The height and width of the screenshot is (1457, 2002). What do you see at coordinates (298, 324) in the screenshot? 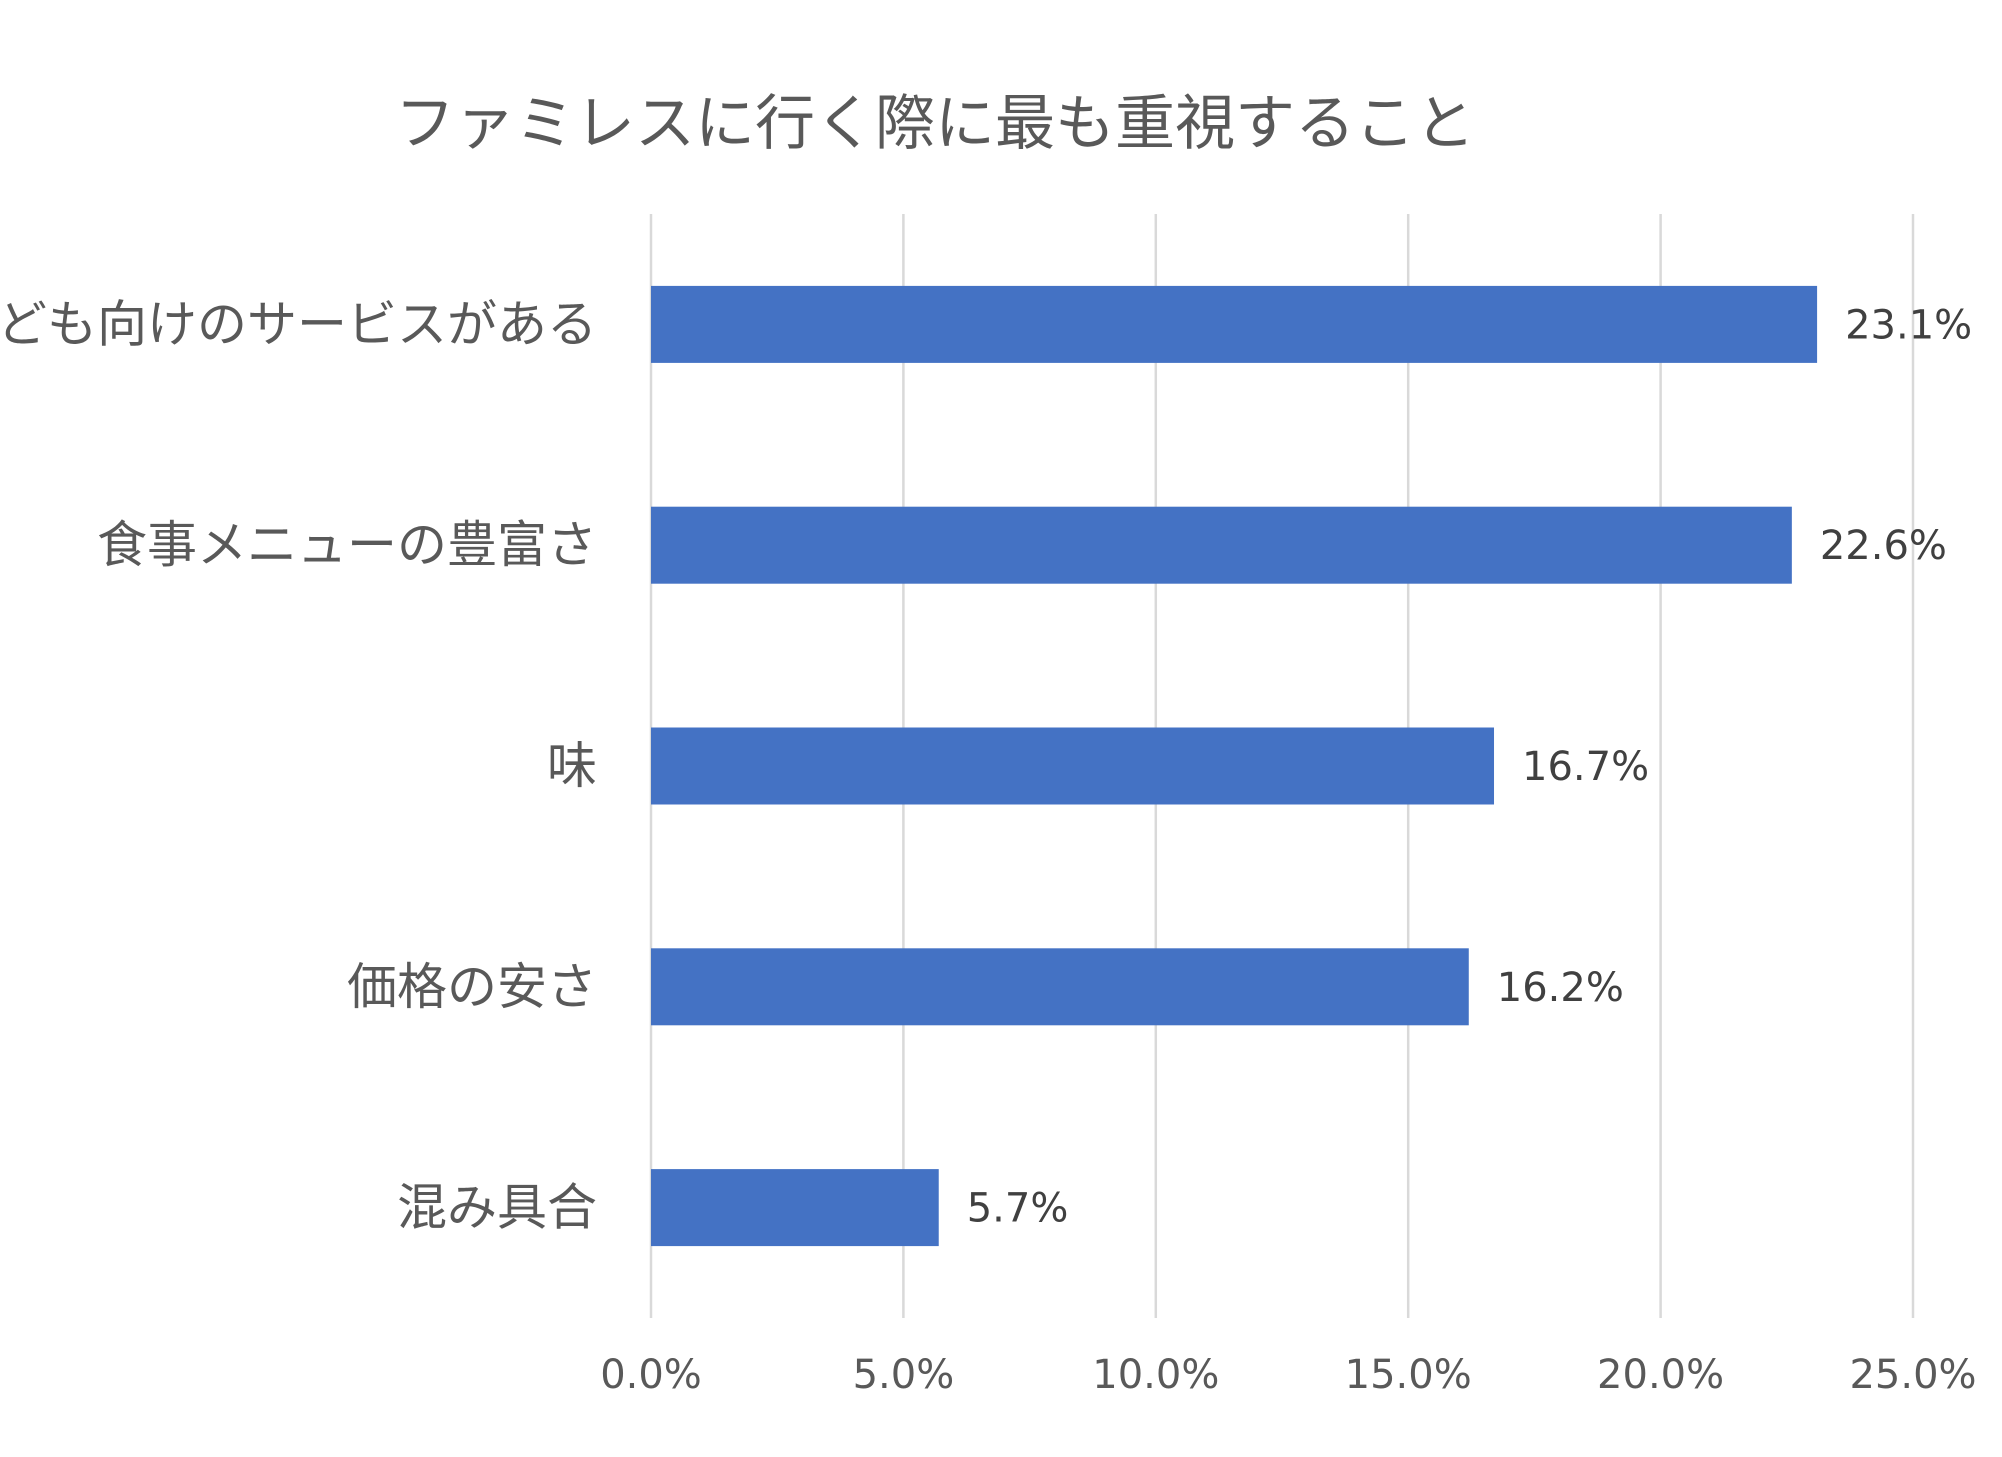
I see `category-label: 子ども向けのサービスがある` at bounding box center [298, 324].